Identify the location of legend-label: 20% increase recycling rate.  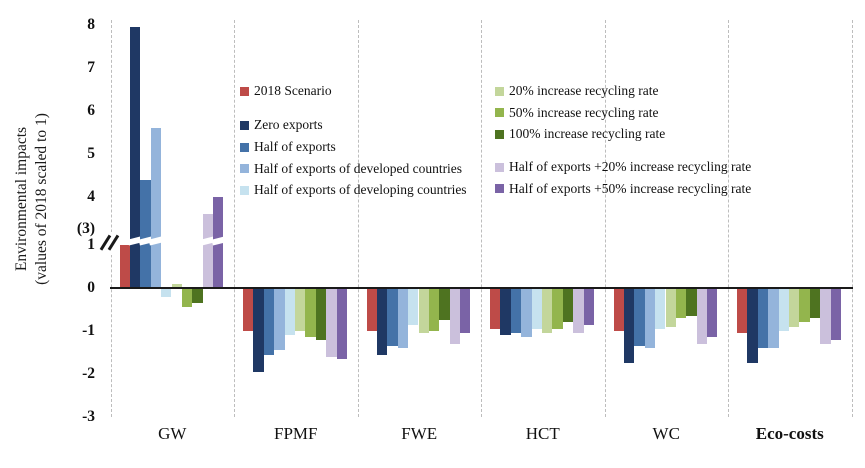
(584, 90).